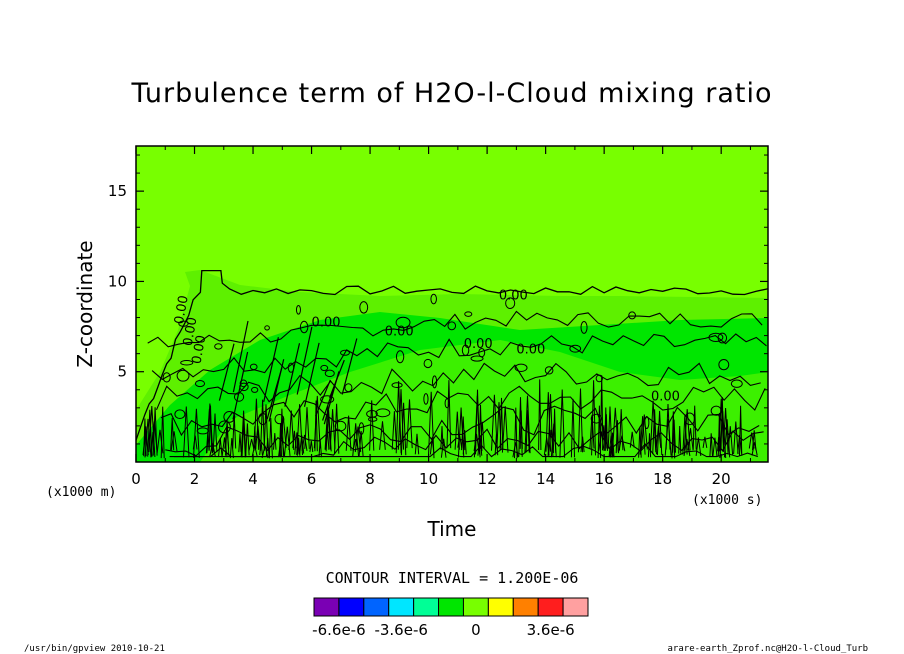 The width and height of the screenshot is (904, 654). What do you see at coordinates (253, 479) in the screenshot?
I see `x-tick-label: 4` at bounding box center [253, 479].